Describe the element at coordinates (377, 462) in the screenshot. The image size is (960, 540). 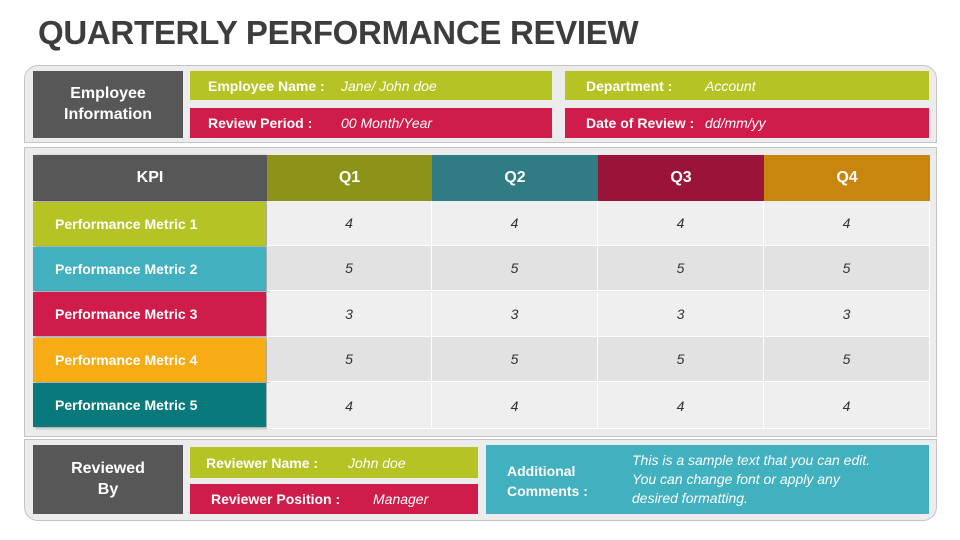
I see `reviewer-name-value: John doe` at that location.